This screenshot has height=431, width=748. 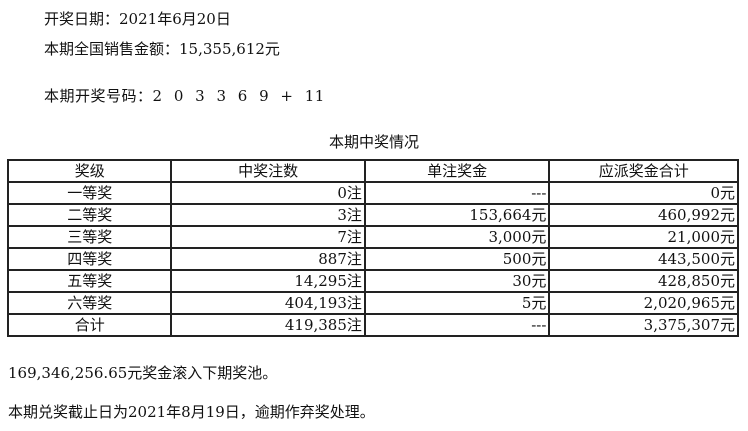 What do you see at coordinates (89, 215) in the screenshot?
I see `cell-level: 二等奖` at bounding box center [89, 215].